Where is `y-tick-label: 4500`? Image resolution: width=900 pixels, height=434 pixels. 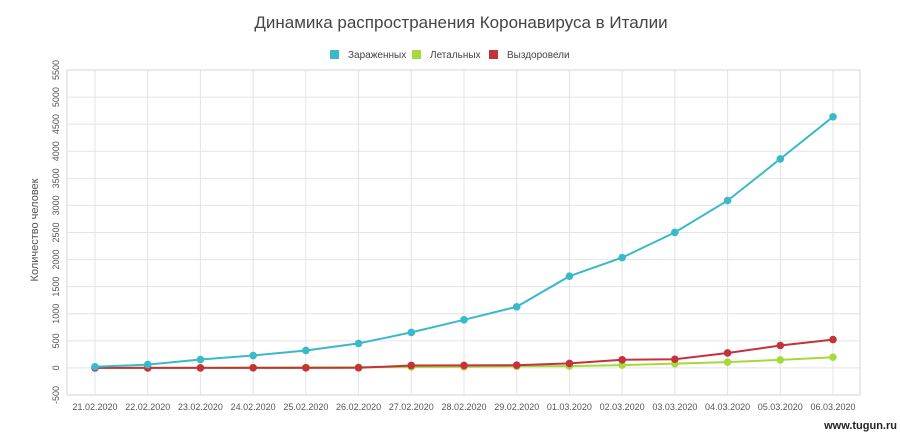 y-tick-label: 4500 is located at coordinates (56, 124).